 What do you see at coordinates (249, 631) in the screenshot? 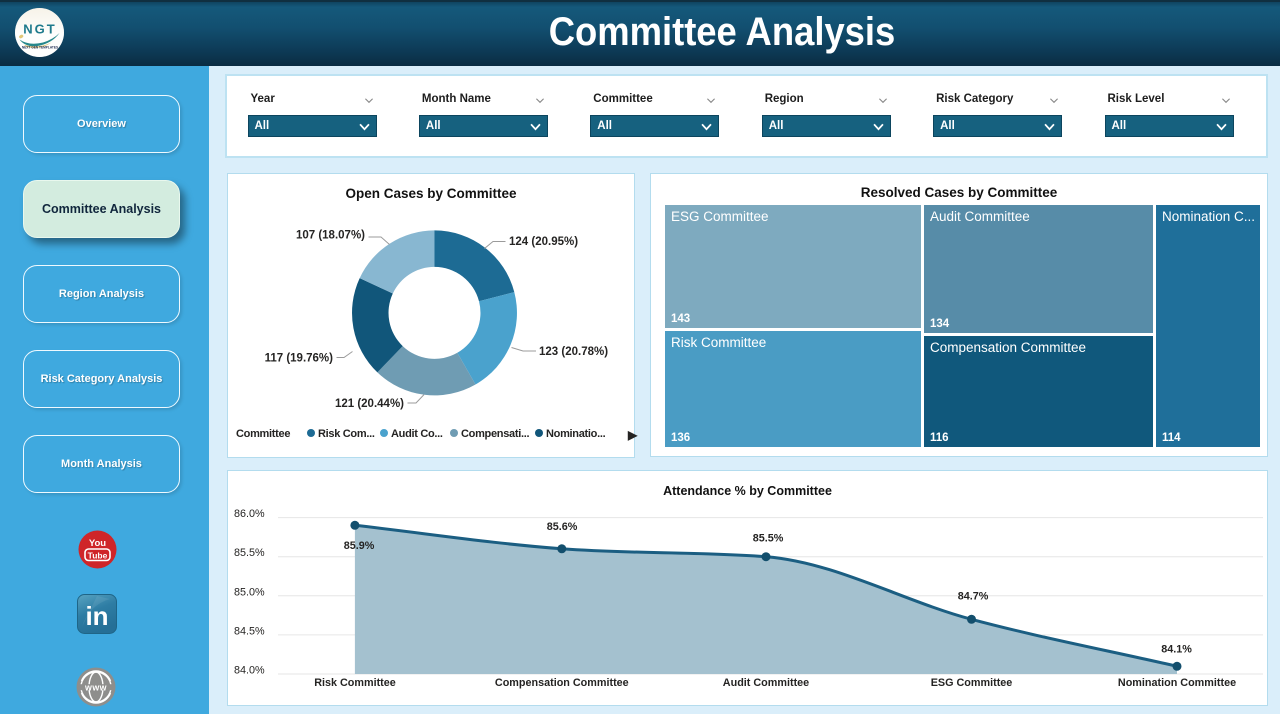
I see `svg-text: 84.5%` at bounding box center [249, 631].